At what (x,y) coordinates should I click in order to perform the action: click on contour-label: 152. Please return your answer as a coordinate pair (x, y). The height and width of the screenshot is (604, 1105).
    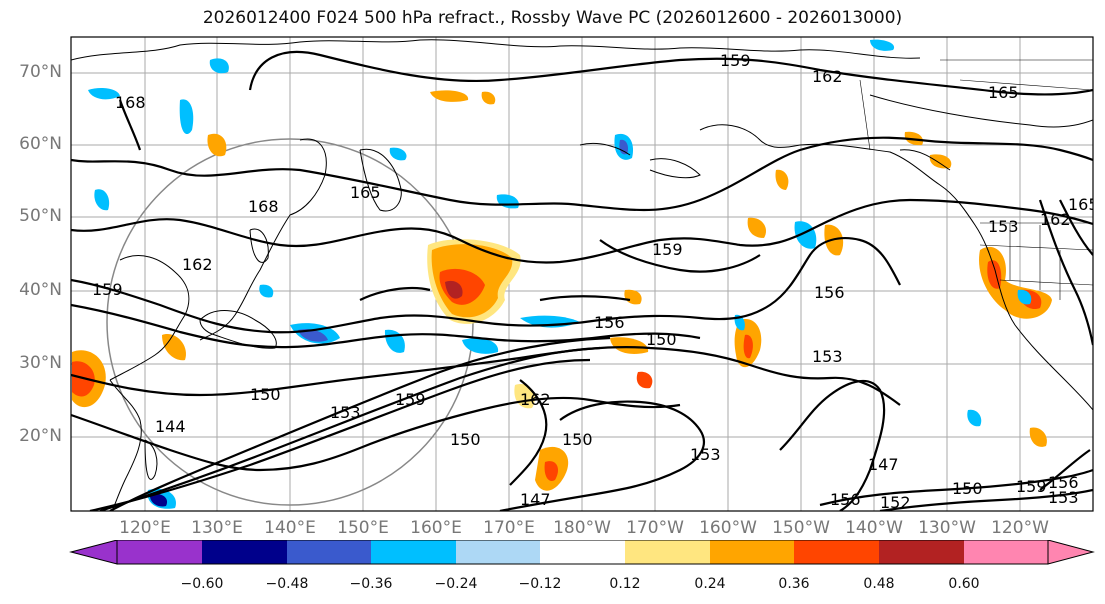
    Looking at the image, I should click on (895, 502).